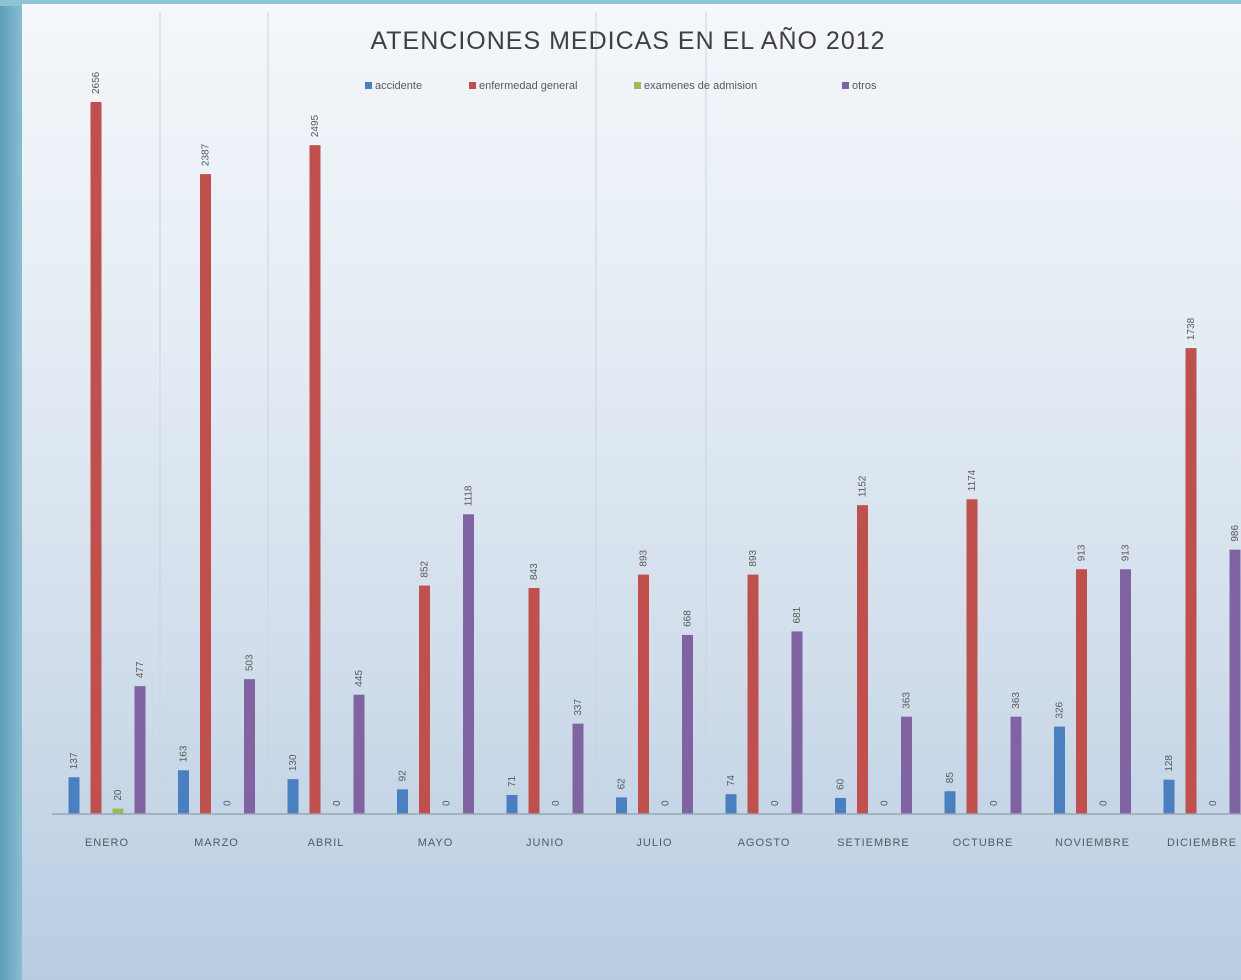  I want to click on x-tick-label: NOVIEMBRE, so click(1092, 843).